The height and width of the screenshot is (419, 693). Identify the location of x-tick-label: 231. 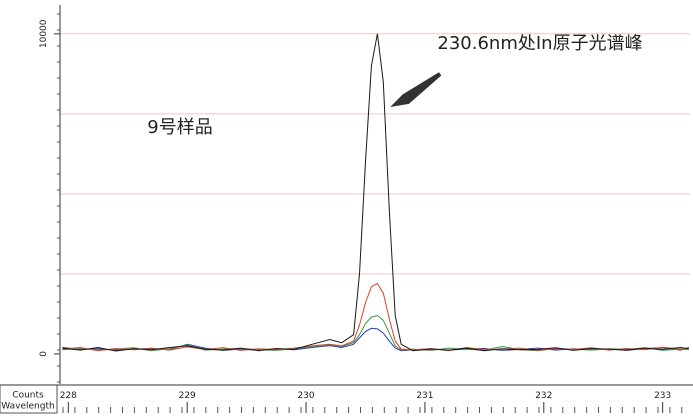
(424, 396).